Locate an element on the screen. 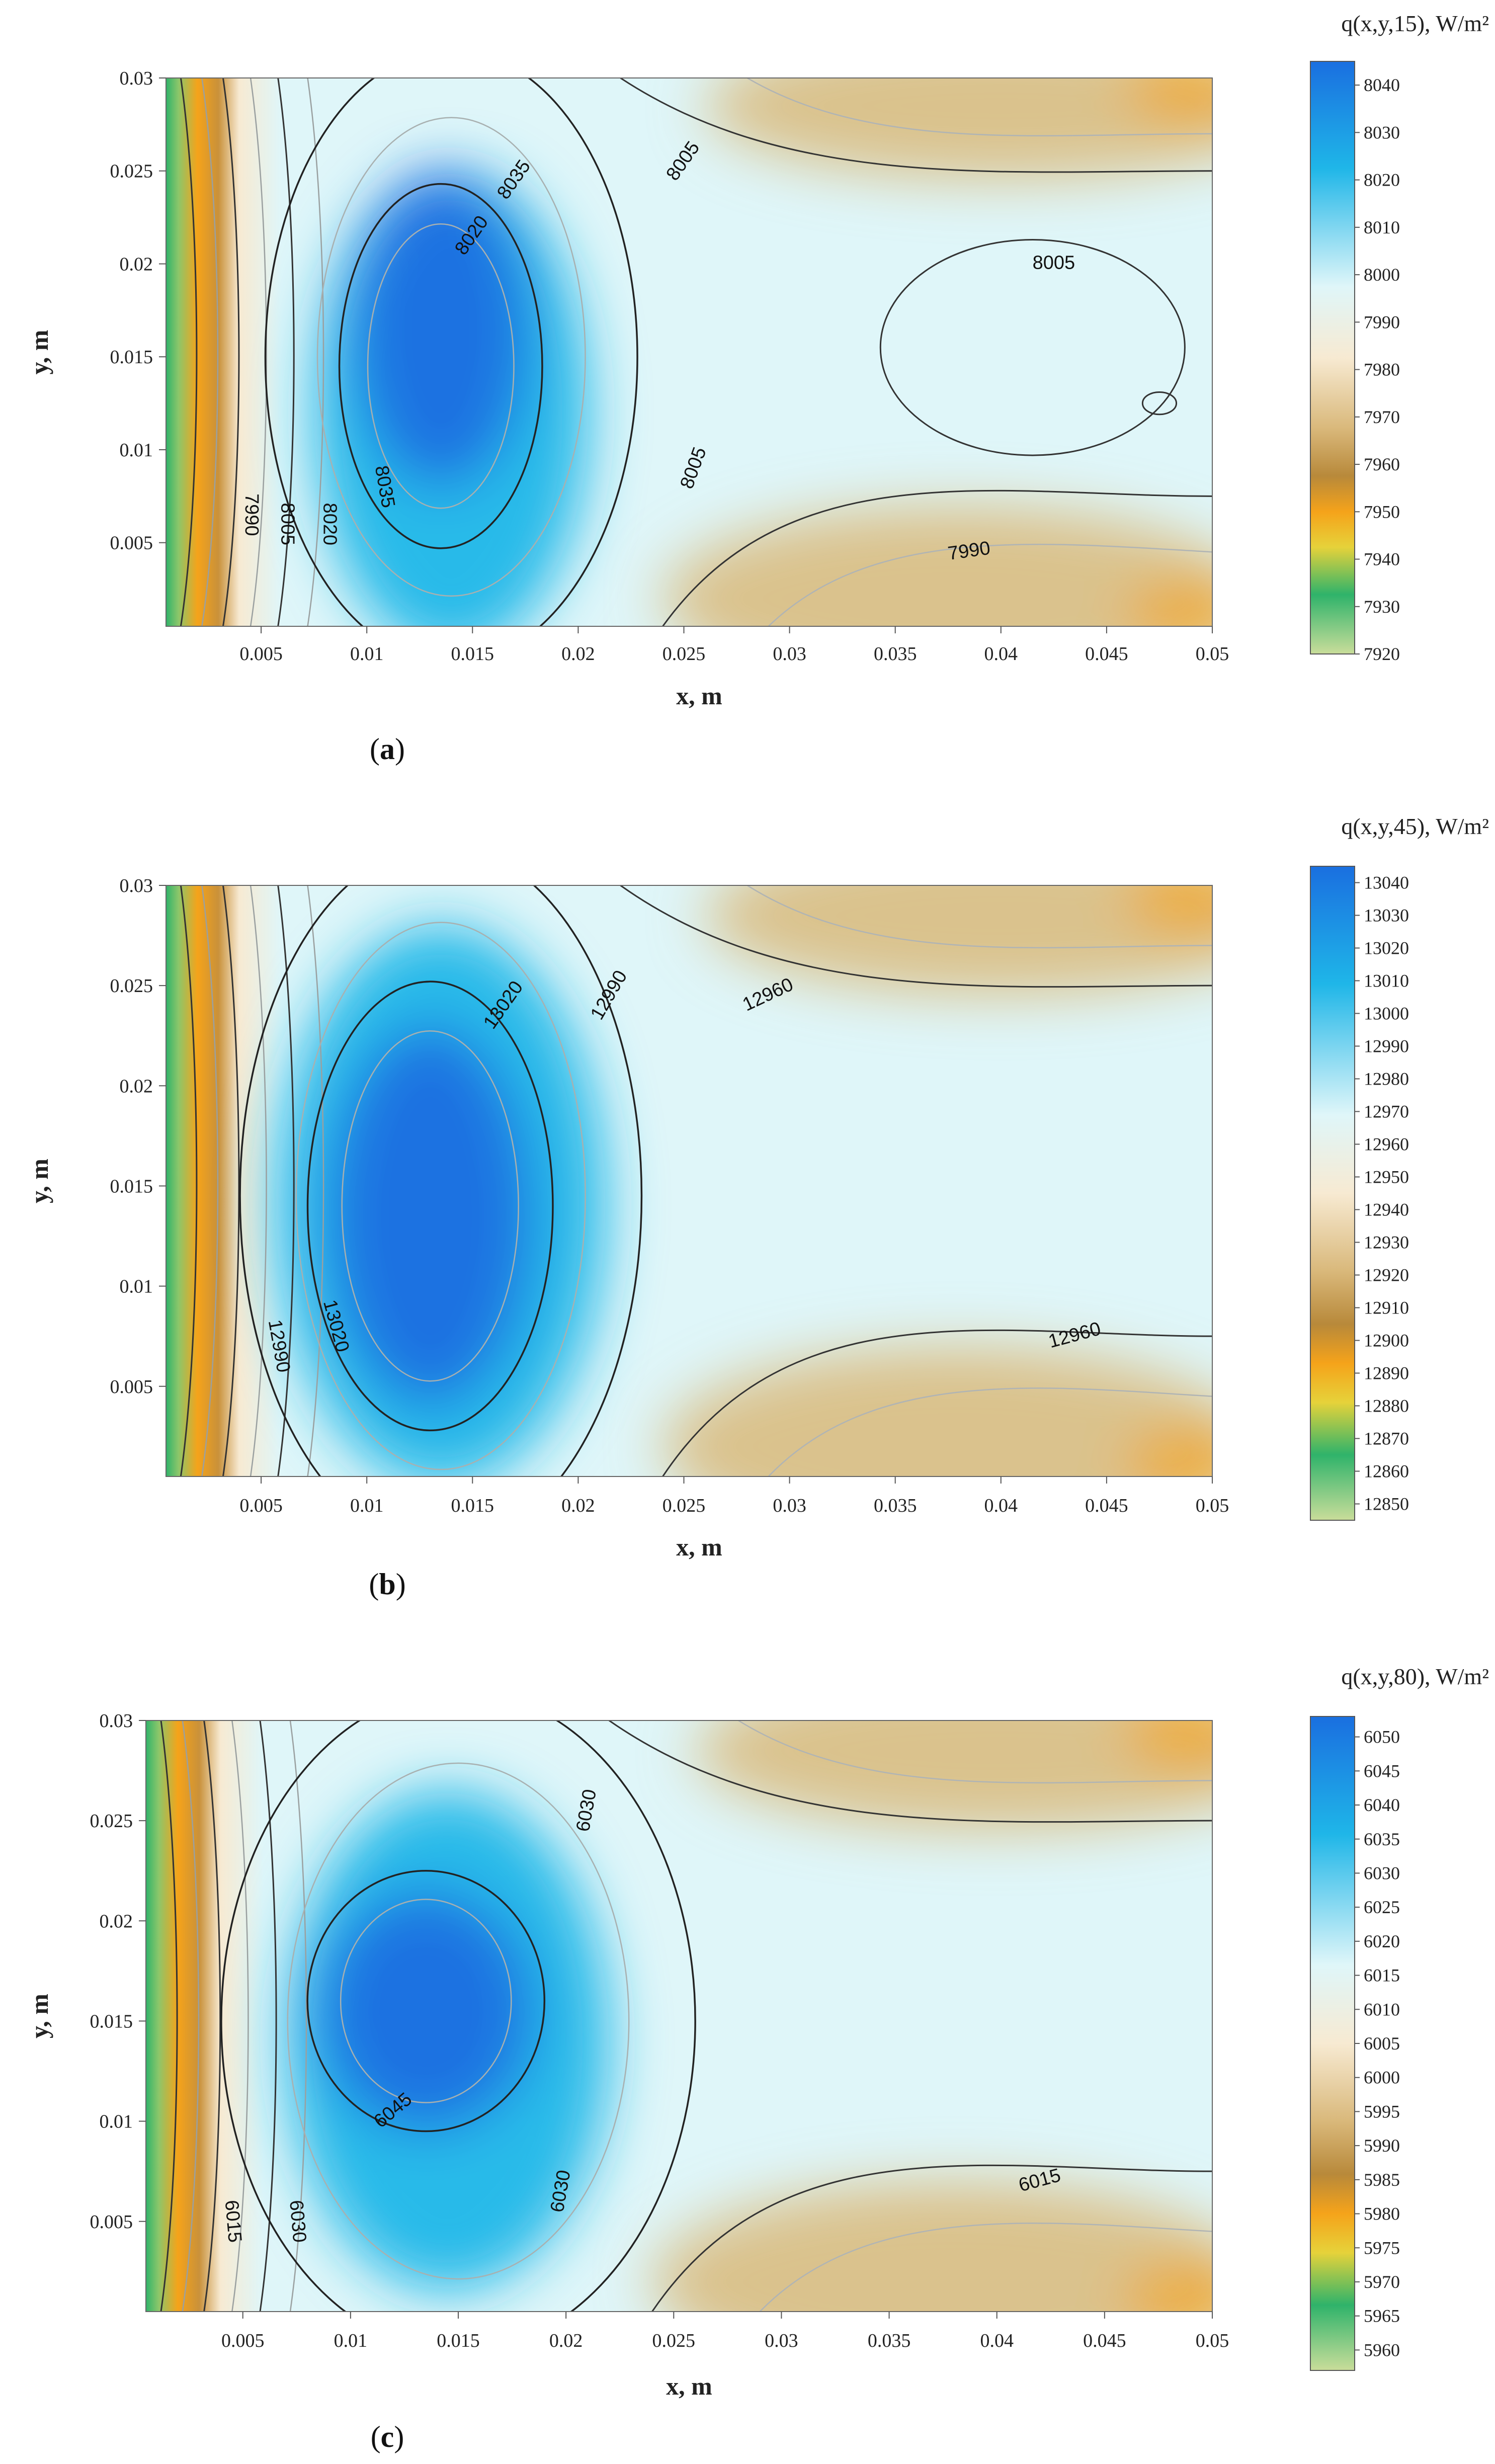 The height and width of the screenshot is (2464, 1495). x-tick-label: 0.025 is located at coordinates (674, 2340).